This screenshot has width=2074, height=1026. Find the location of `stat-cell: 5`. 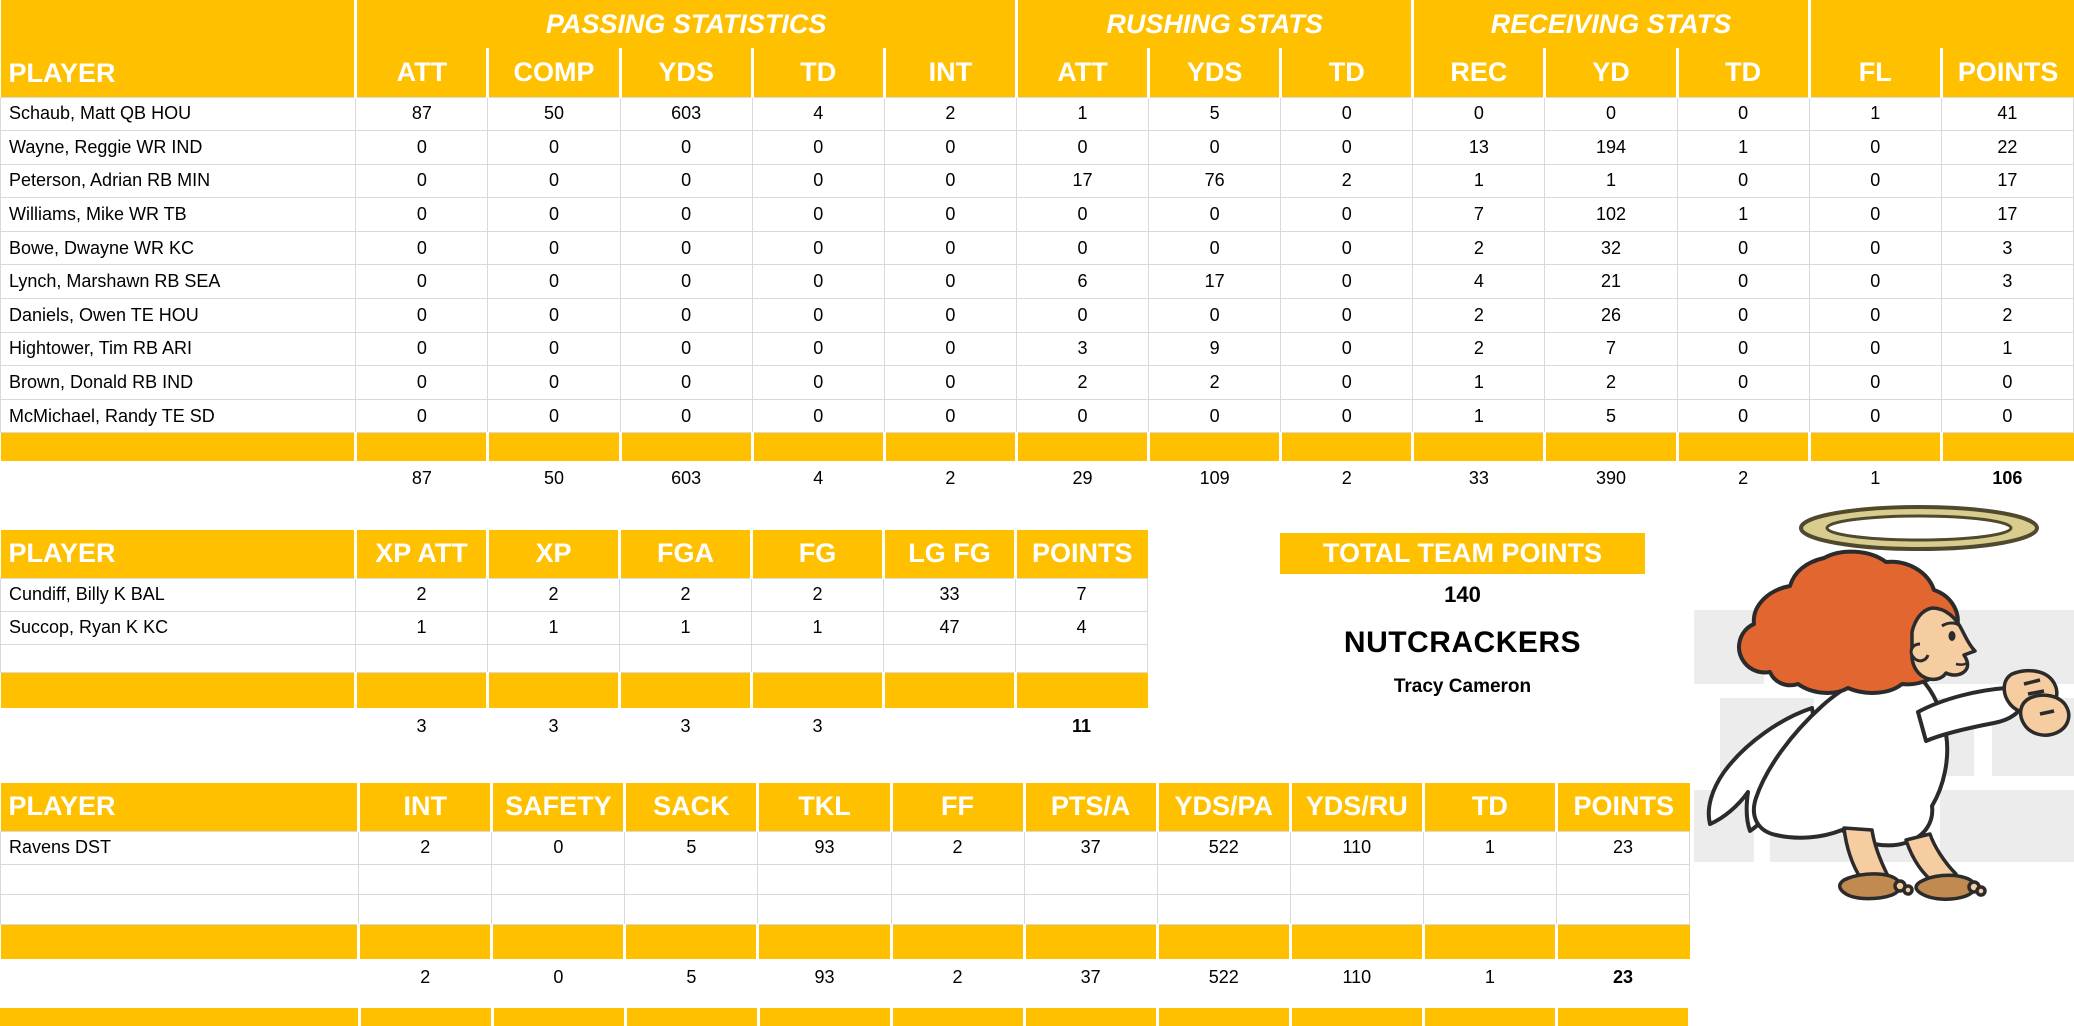

stat-cell: 5 is located at coordinates (1611, 416).